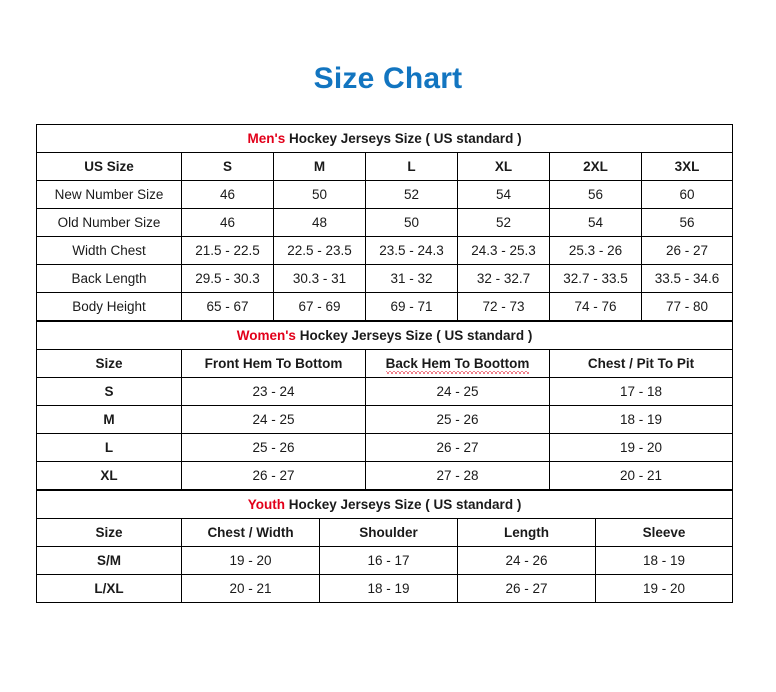 The height and width of the screenshot is (692, 776). I want to click on mens-row-4-label: Body Height, so click(109, 306).